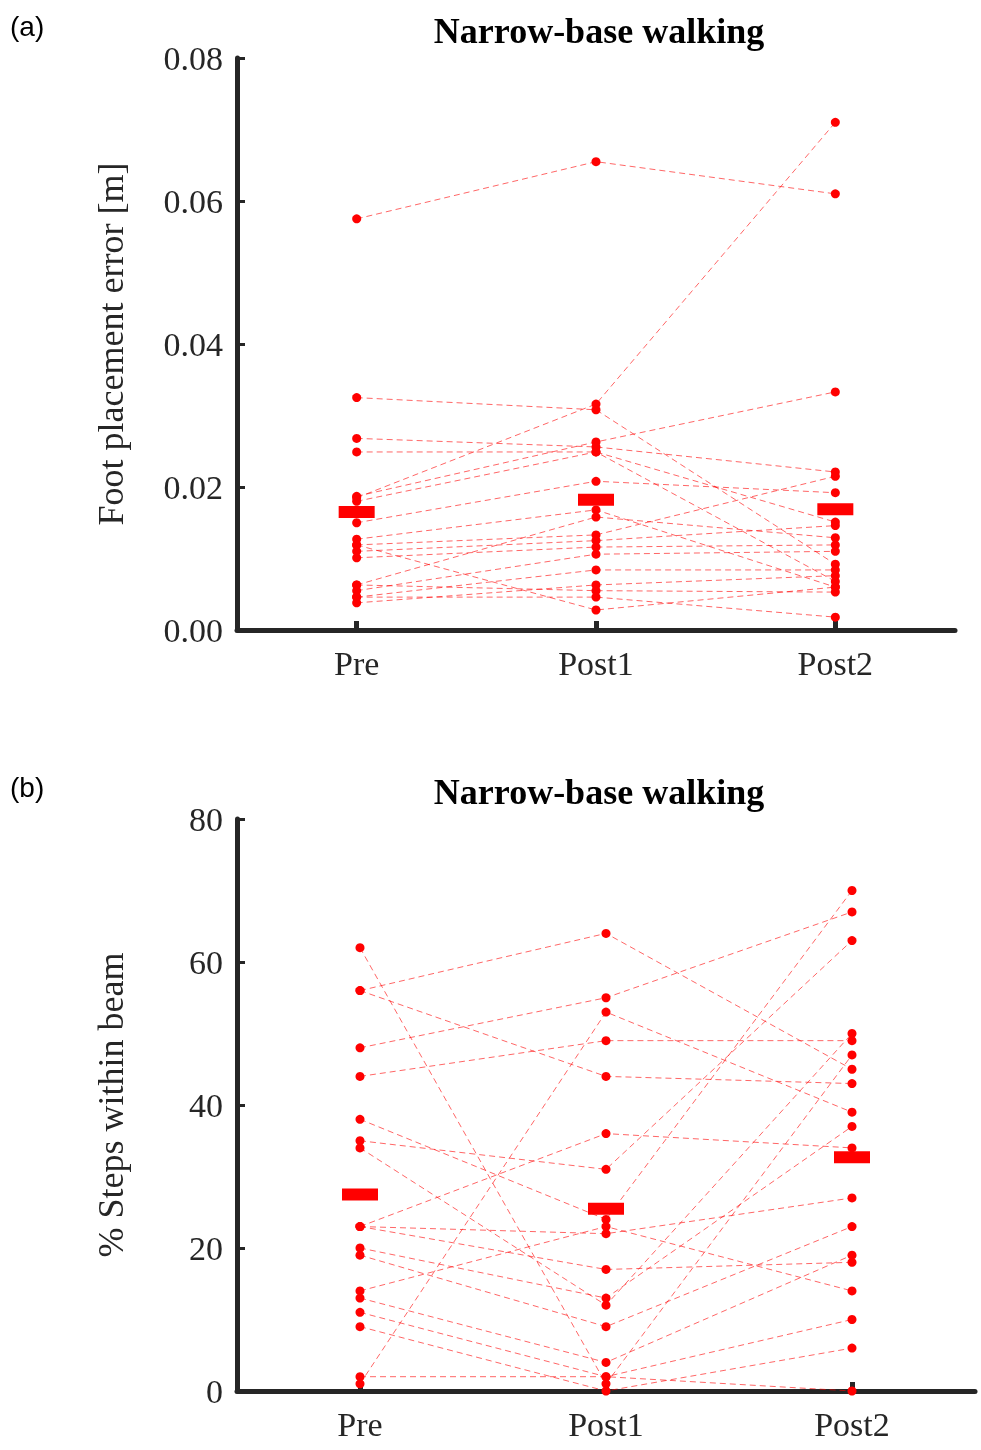 The image size is (981, 1450). I want to click on y-tick-label: 80, so click(206, 819).